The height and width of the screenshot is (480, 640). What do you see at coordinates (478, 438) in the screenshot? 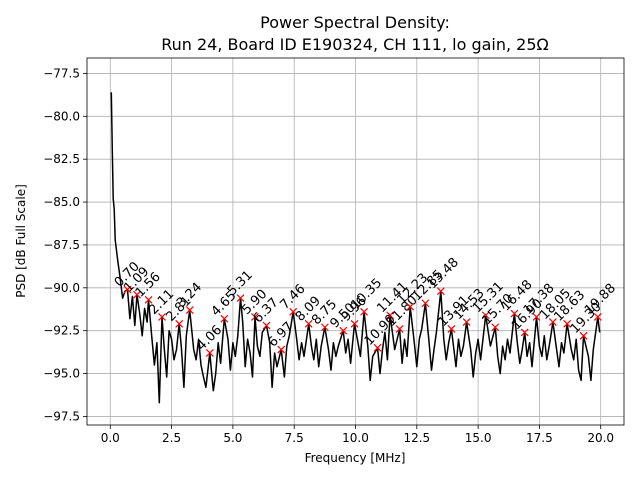
I see `x-tick-label: 15.0` at bounding box center [478, 438].